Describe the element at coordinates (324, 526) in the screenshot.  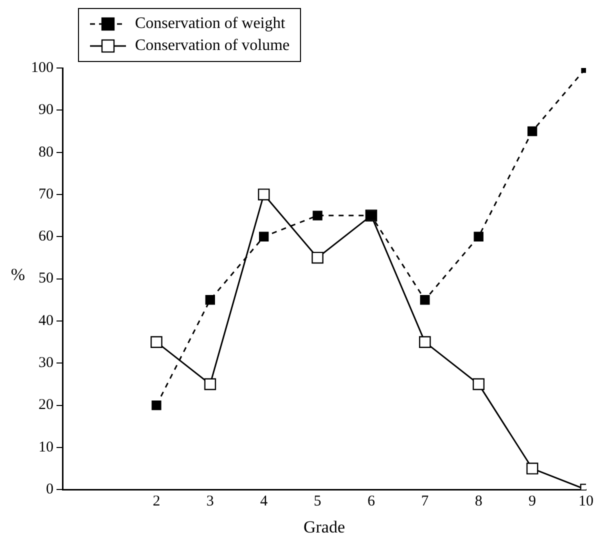
I see `x-axis-title: Grade` at that location.